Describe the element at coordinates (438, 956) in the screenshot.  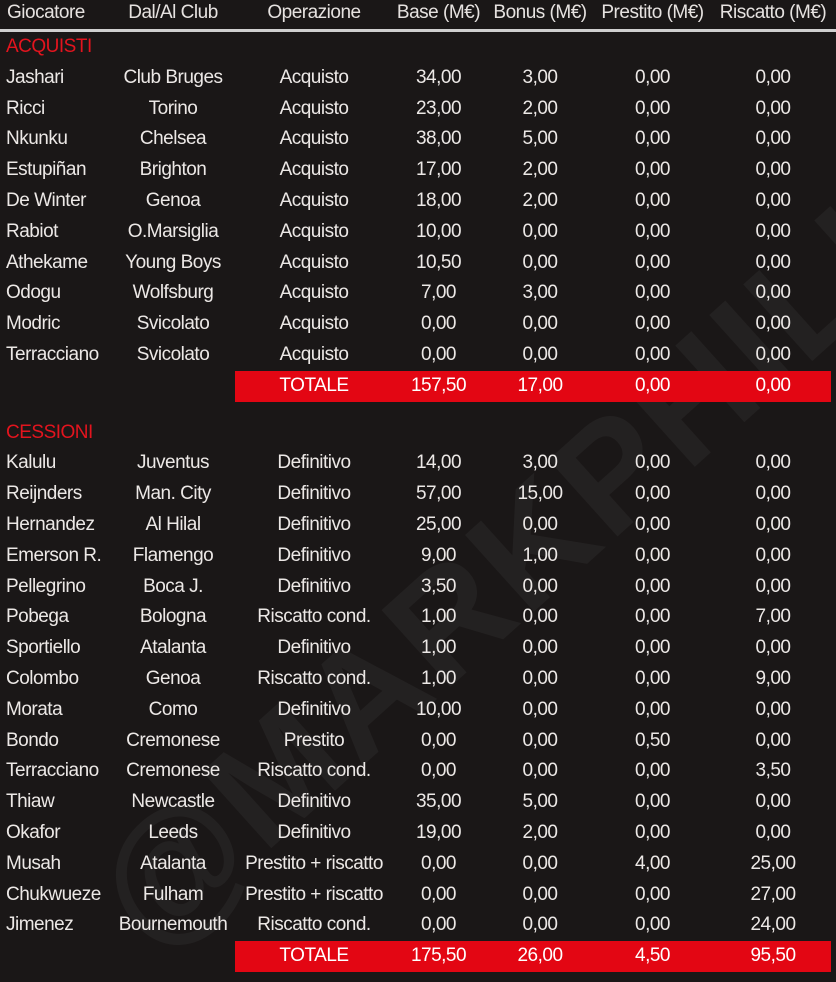
I see `total-base: 175,50` at that location.